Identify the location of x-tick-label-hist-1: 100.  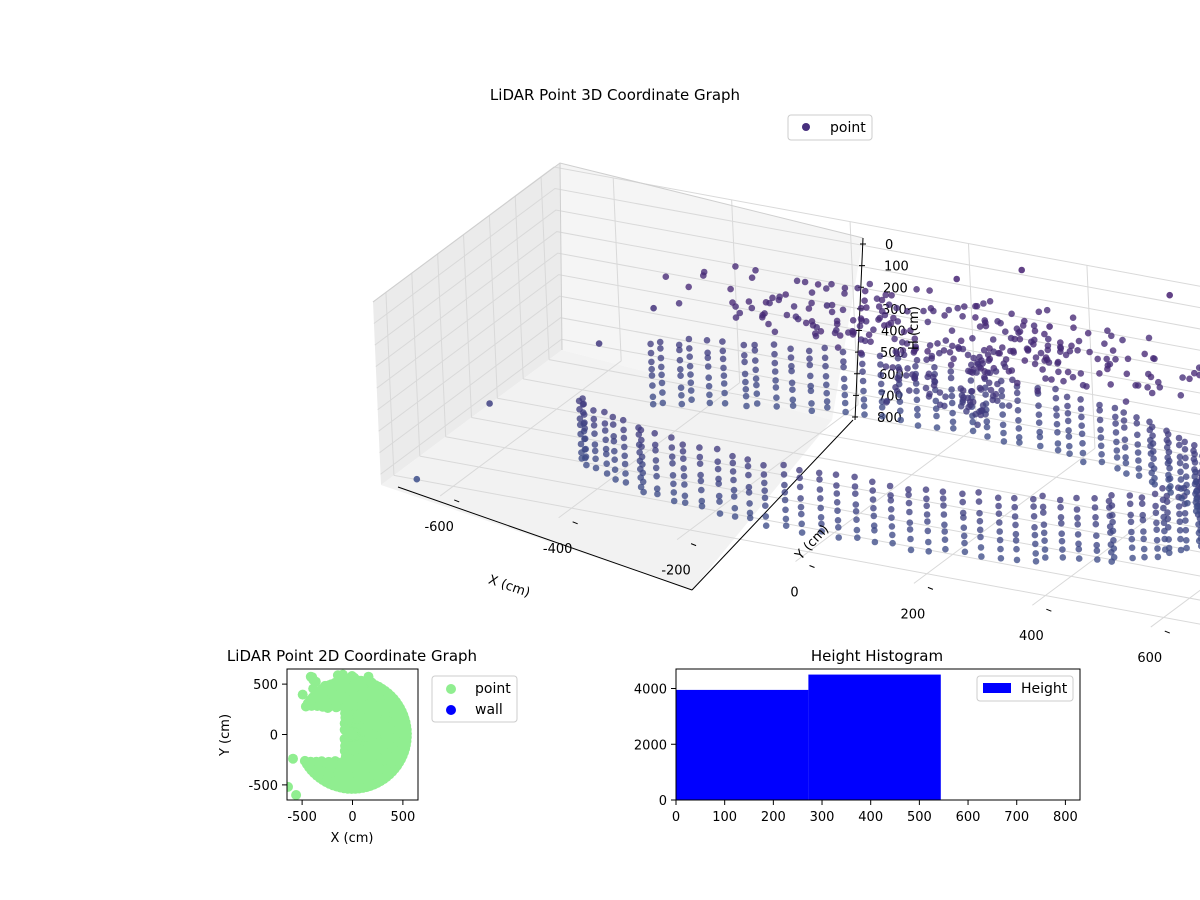
(724, 817).